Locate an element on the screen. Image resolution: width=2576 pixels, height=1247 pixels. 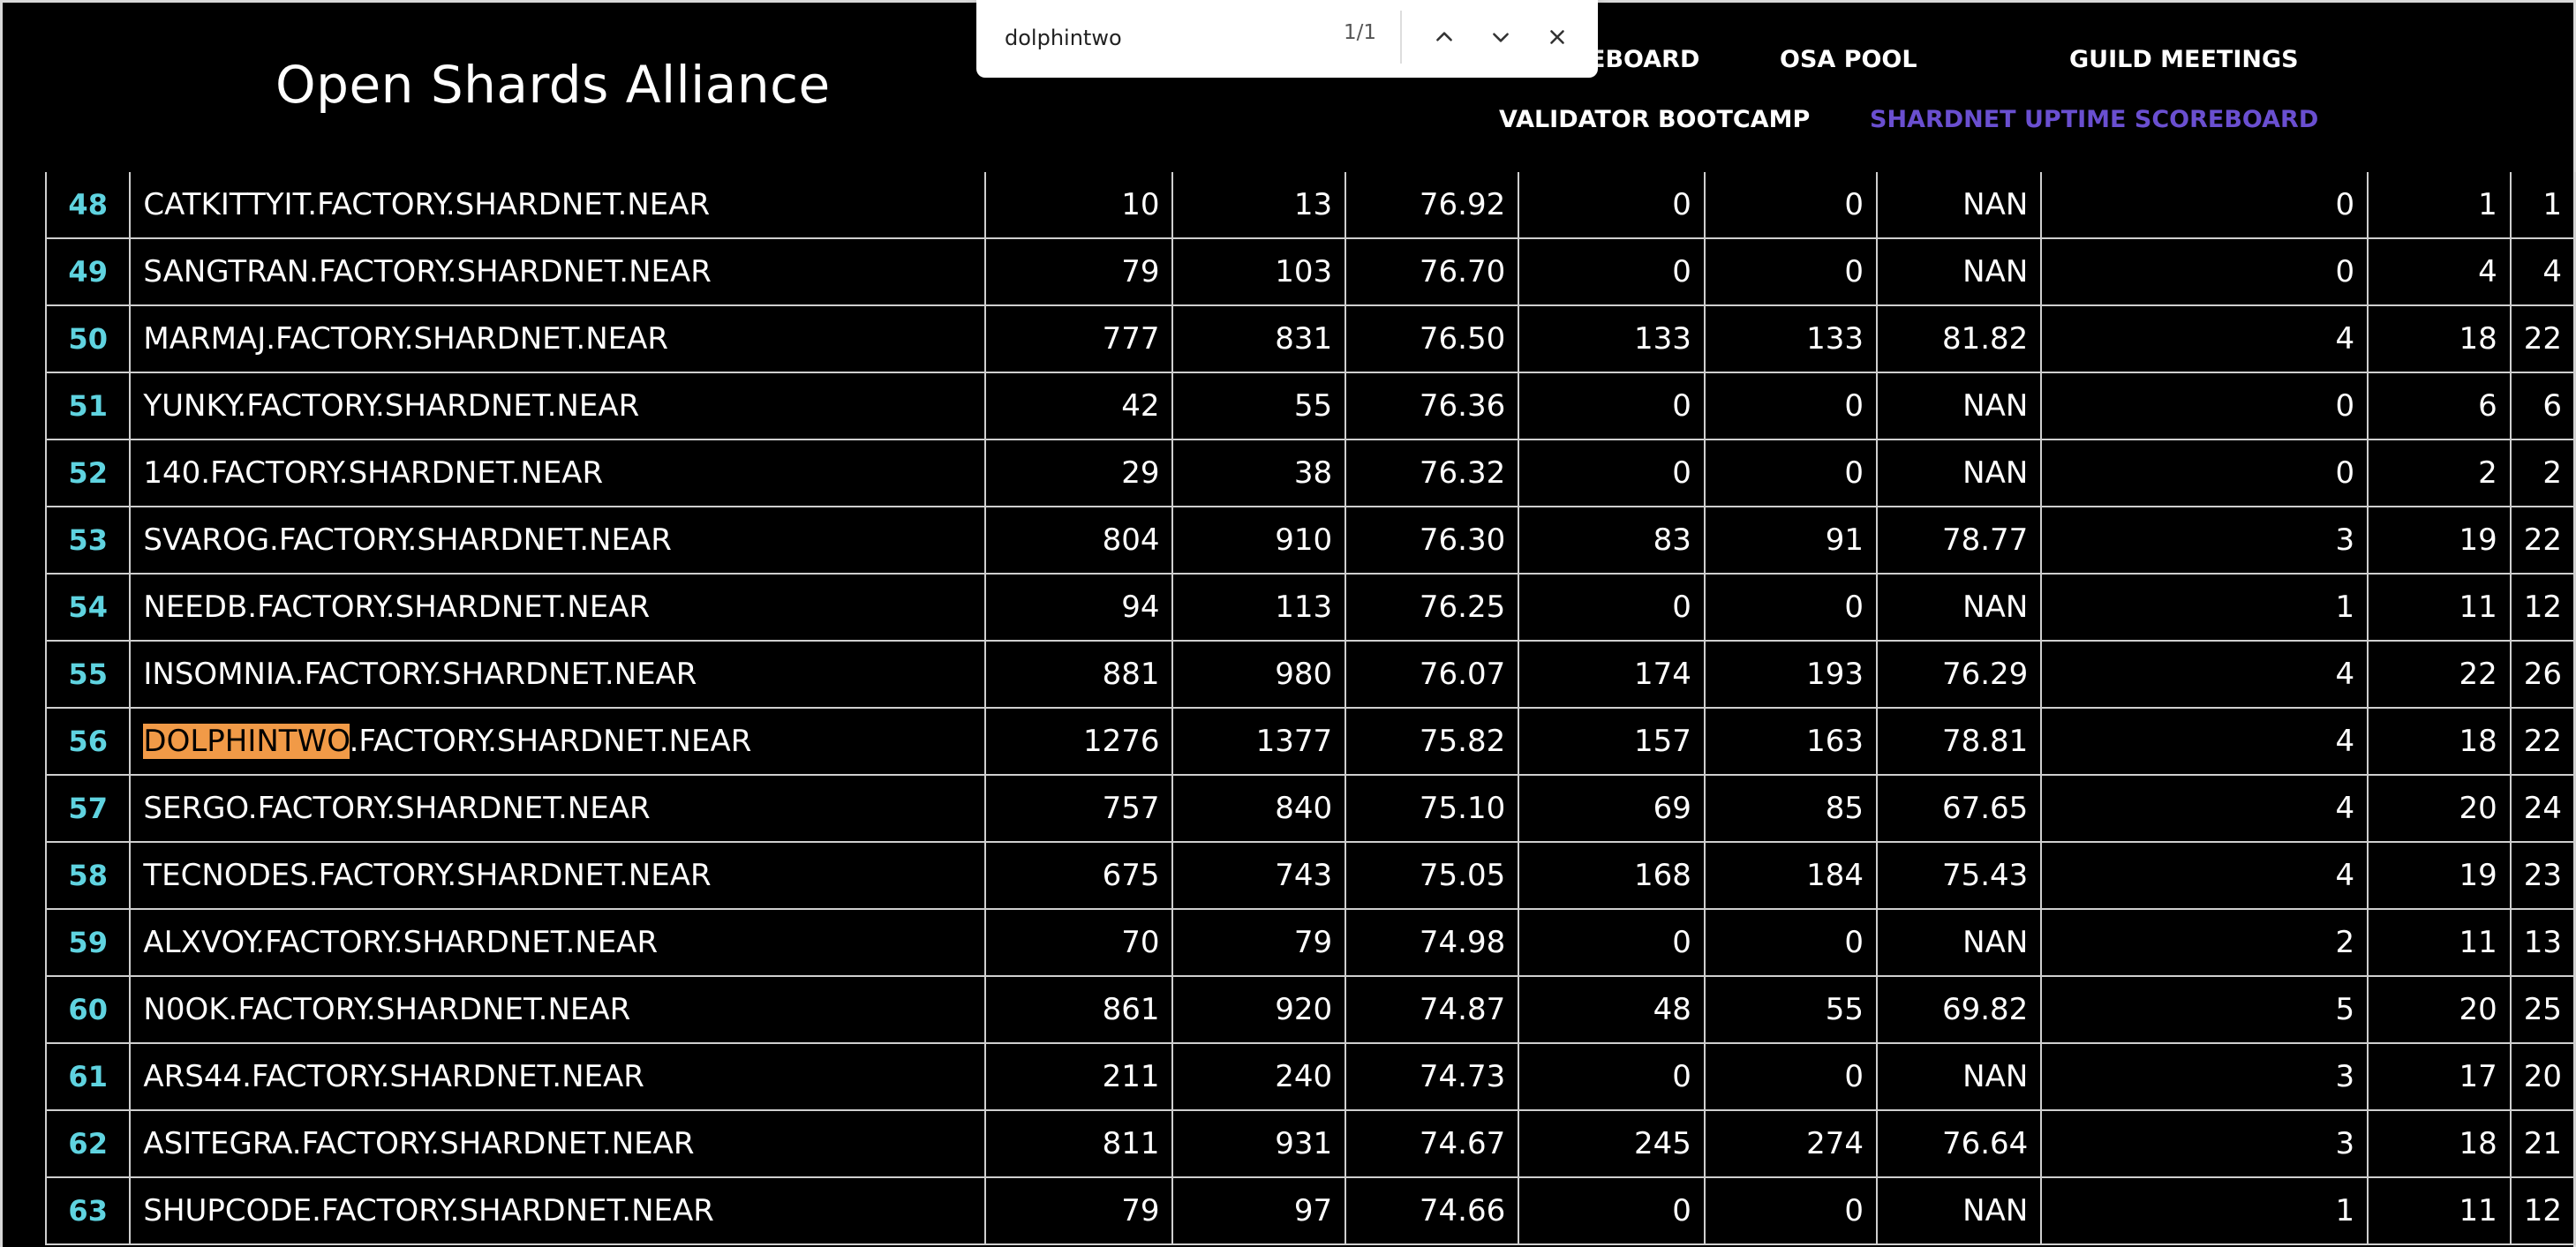
value-cell: 157 is located at coordinates (1612, 741).